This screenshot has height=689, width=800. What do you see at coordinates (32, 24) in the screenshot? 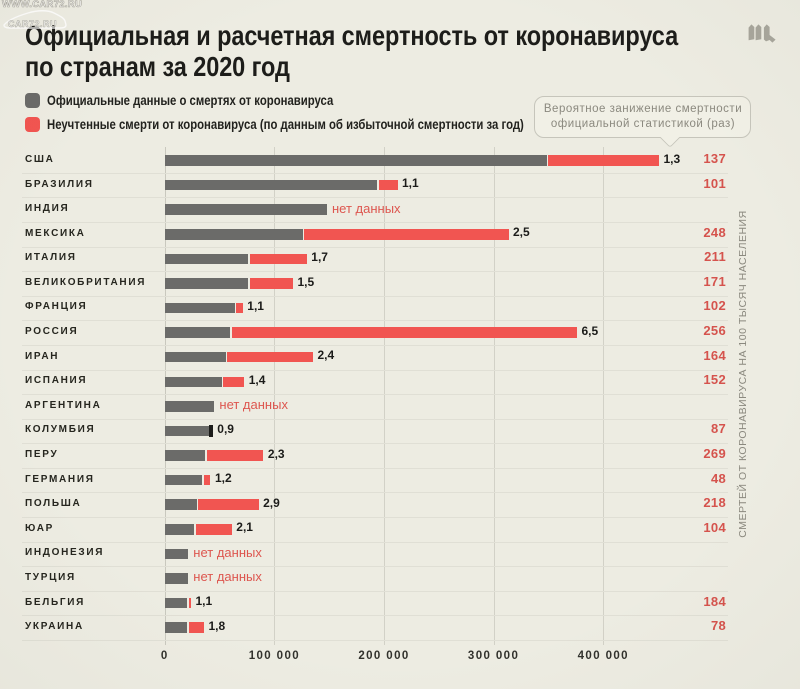
I see `svg-text: CAR72.RU` at bounding box center [32, 24].